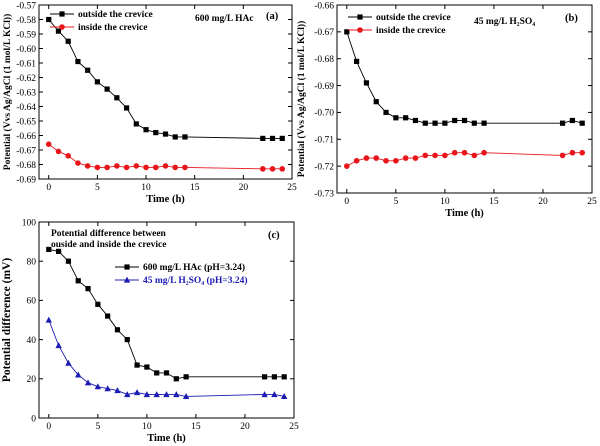 Image resolution: width=600 pixels, height=446 pixels. I want to click on y-tick-label: -0.71, so click(324, 141).